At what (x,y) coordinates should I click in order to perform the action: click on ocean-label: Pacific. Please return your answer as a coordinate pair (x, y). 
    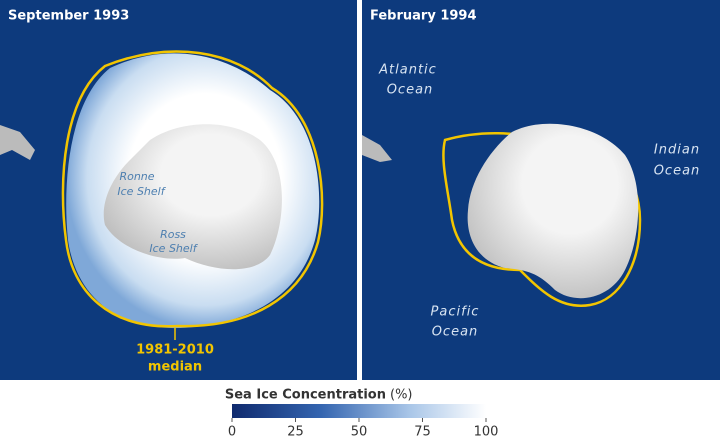
    Looking at the image, I should click on (455, 312).